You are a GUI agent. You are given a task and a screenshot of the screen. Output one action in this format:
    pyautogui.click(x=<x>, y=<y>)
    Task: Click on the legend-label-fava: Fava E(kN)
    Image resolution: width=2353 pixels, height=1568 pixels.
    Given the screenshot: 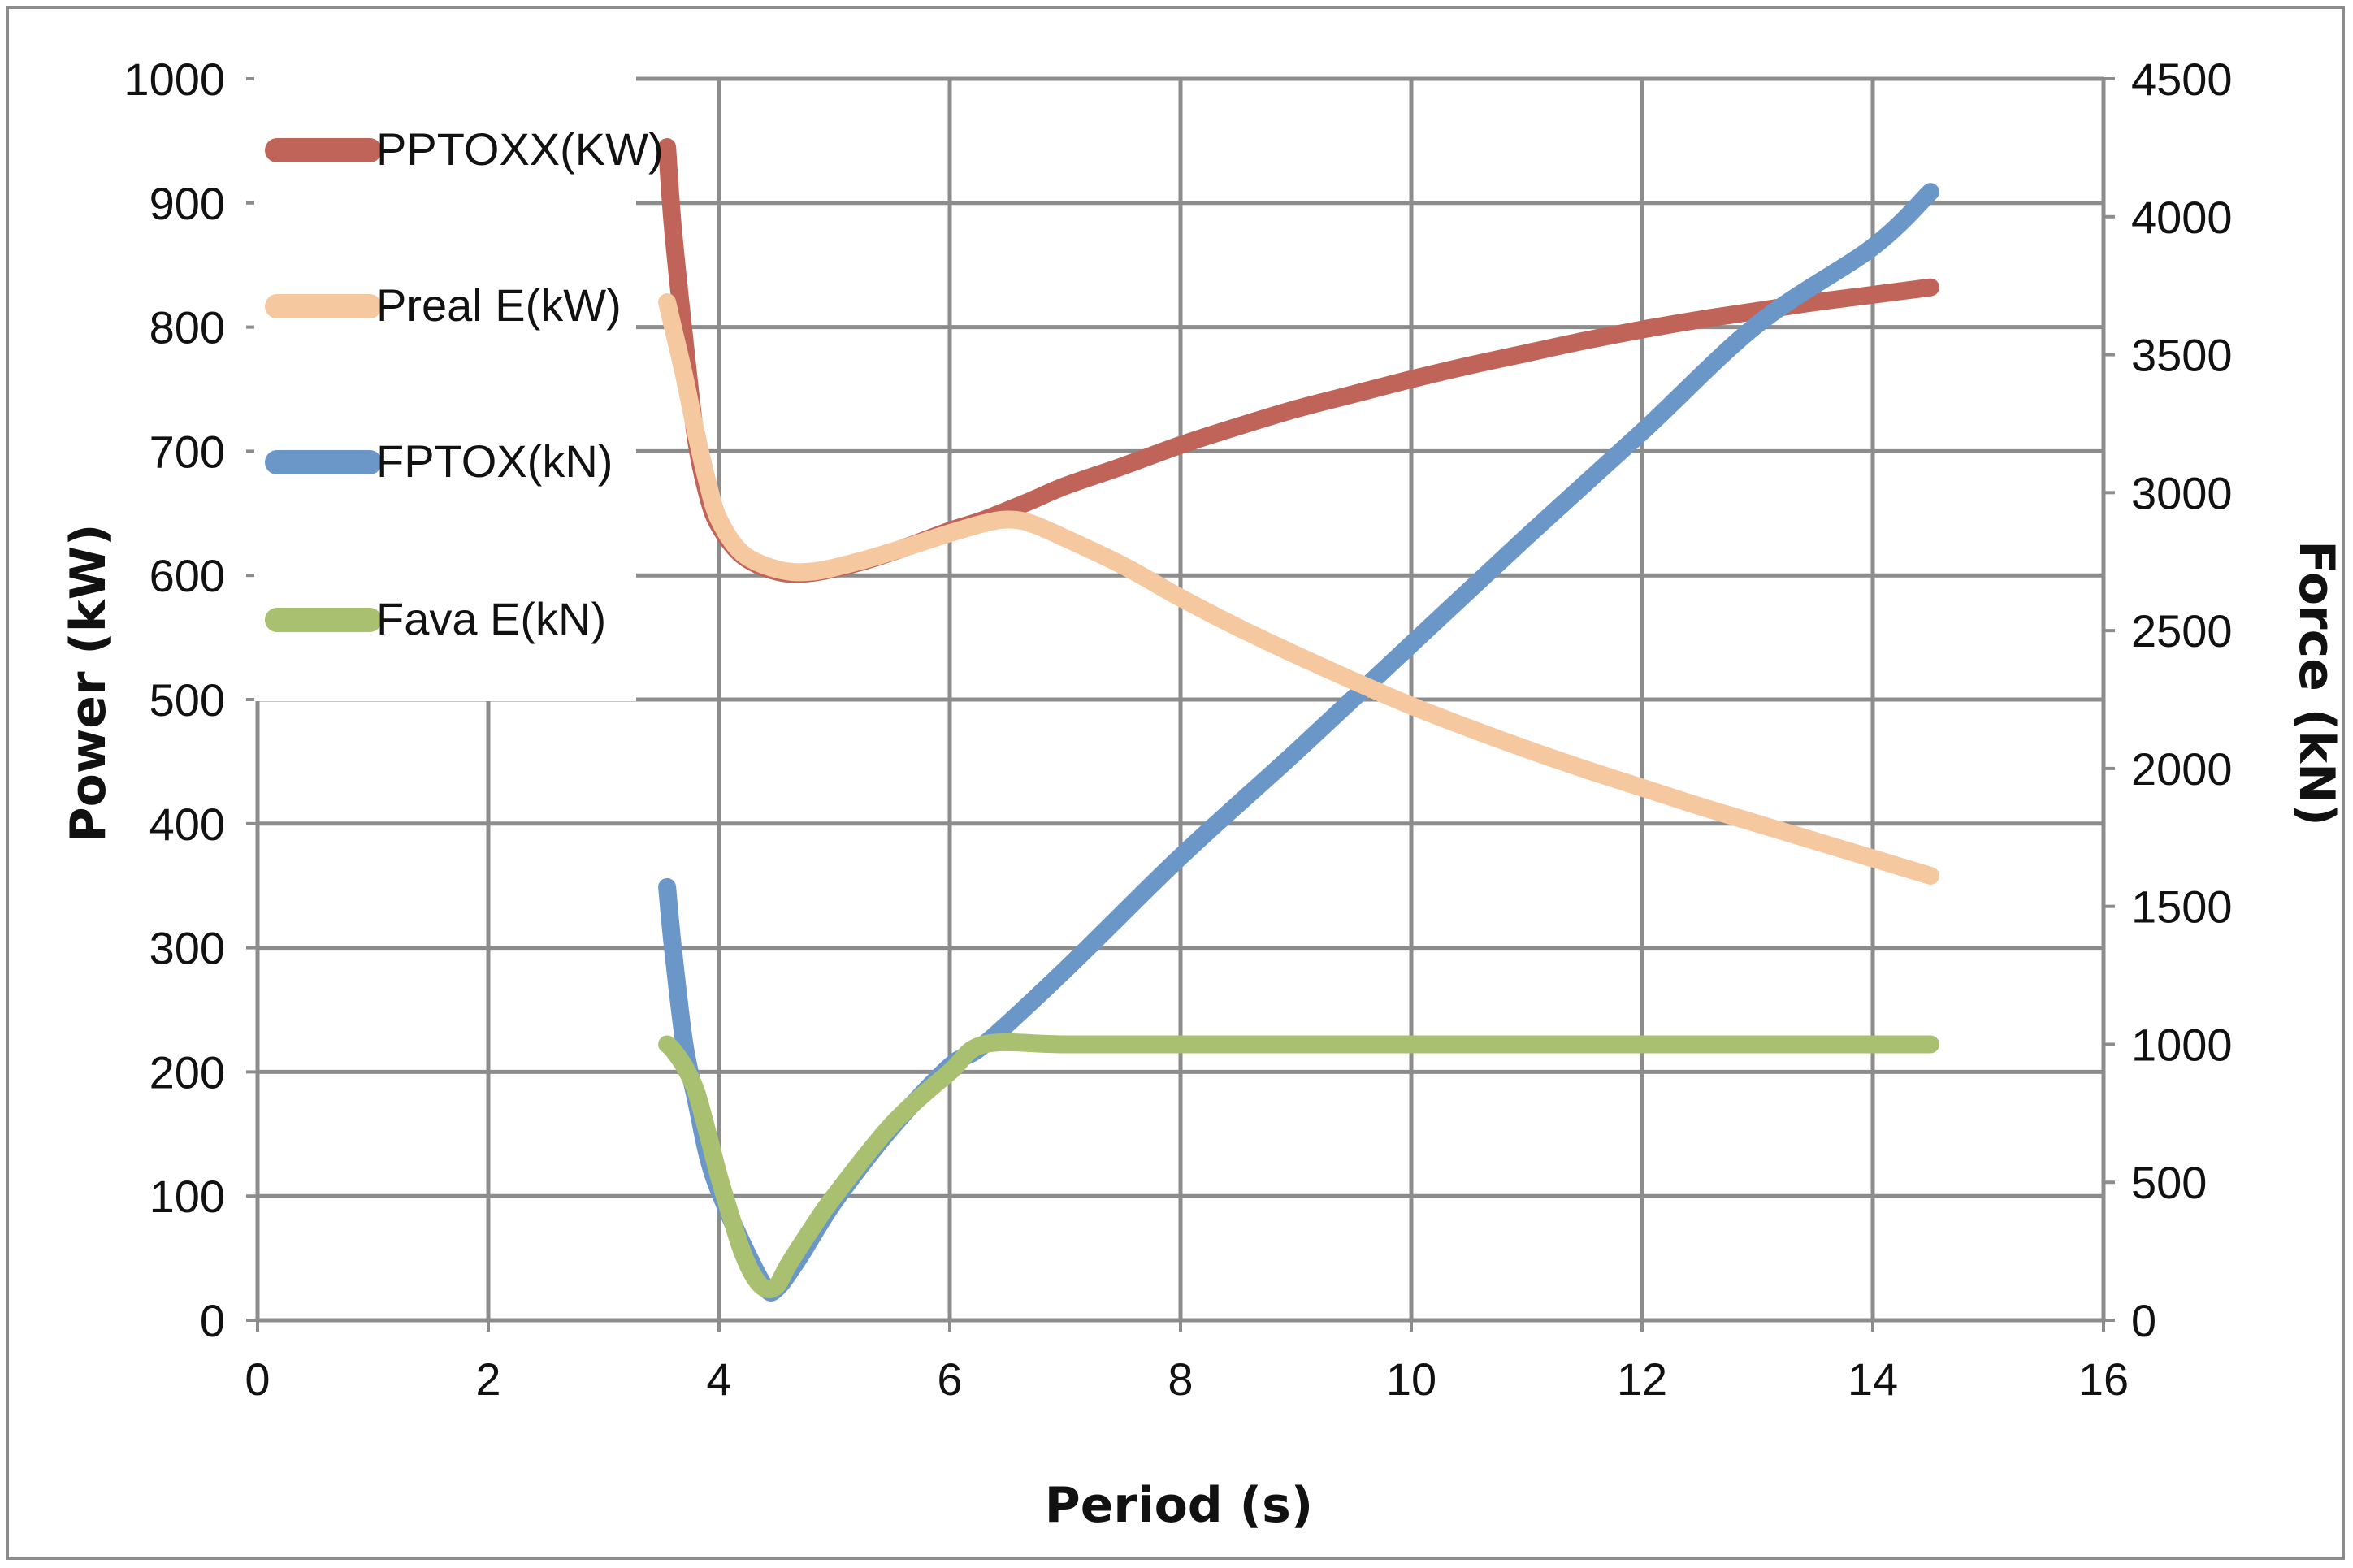 What is the action you would take?
    pyautogui.click(x=491, y=618)
    